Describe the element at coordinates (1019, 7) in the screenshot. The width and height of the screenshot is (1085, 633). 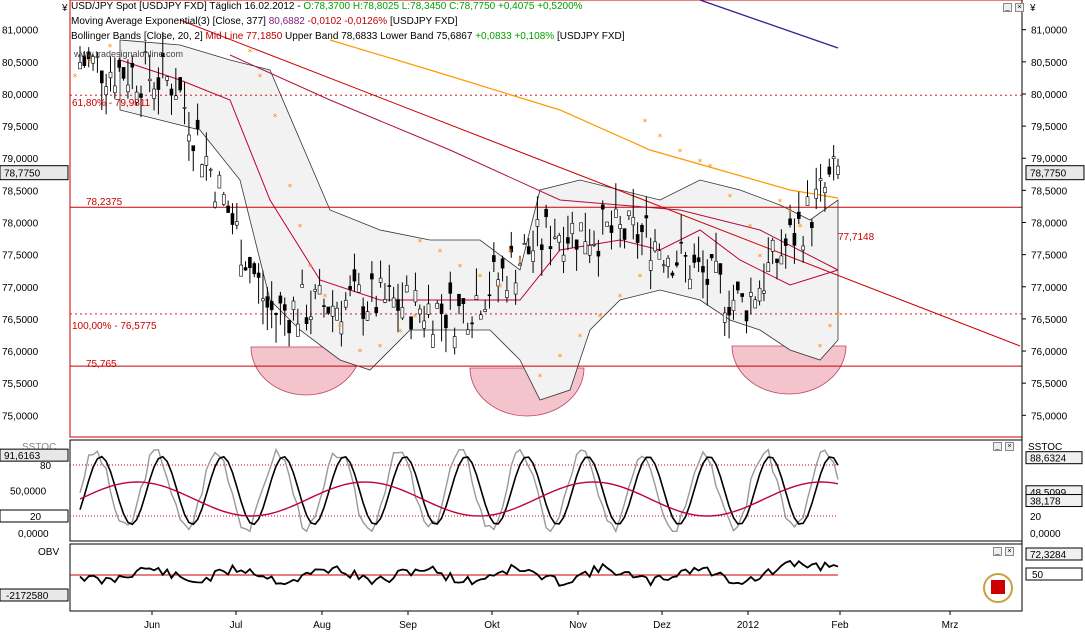
I see `close-button: ×` at that location.